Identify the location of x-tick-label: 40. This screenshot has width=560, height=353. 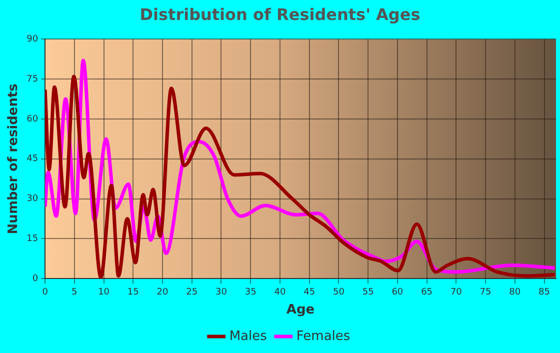
(280, 292).